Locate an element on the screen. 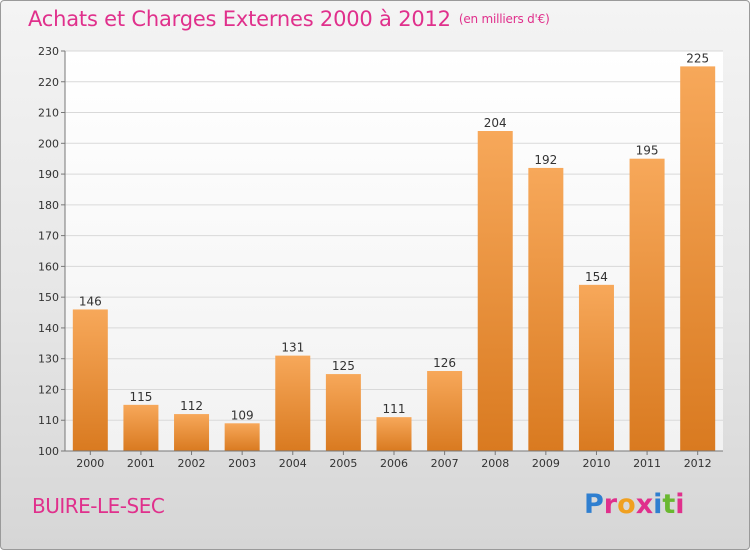 Image resolution: width=750 pixels, height=550 pixels. data-label-2008: 204 is located at coordinates (495, 123).